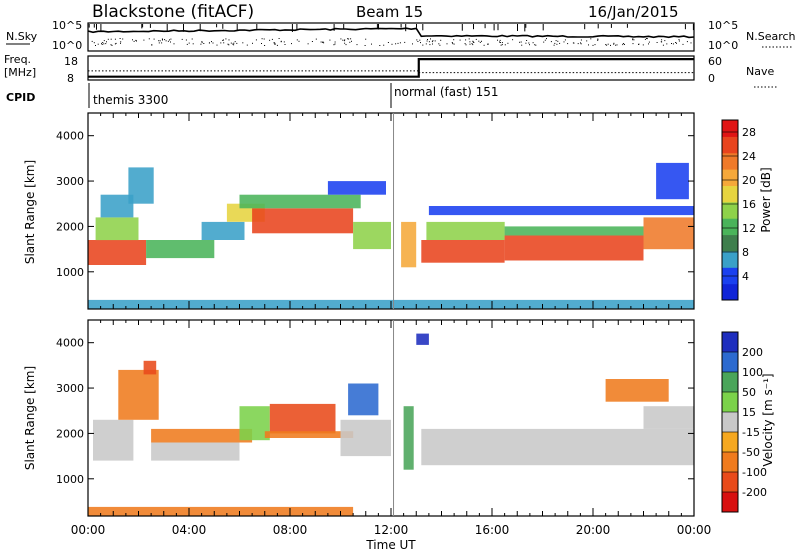 This screenshot has height=554, width=800. Describe the element at coordinates (17, 59) in the screenshot. I see `freq-label: Freq.` at that location.